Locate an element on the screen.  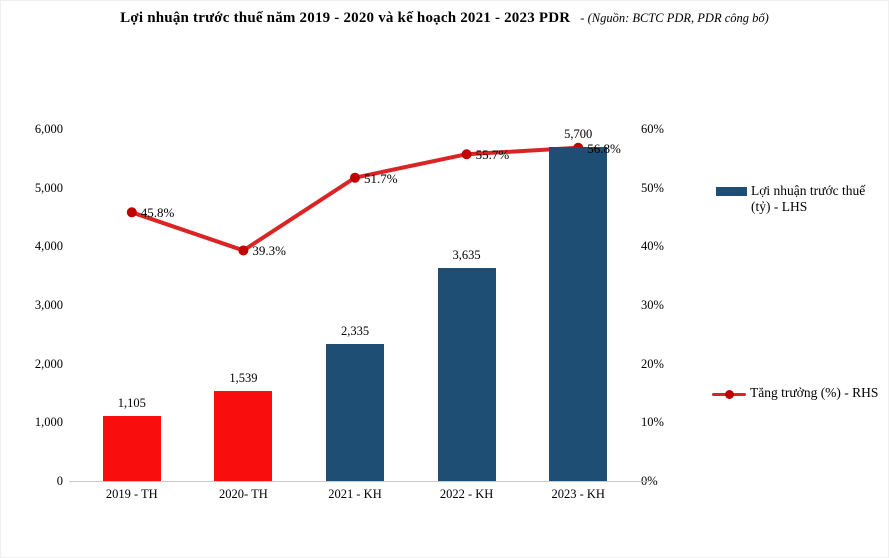
y-axis-right-tick-label: 40% is located at coordinates (652, 246).